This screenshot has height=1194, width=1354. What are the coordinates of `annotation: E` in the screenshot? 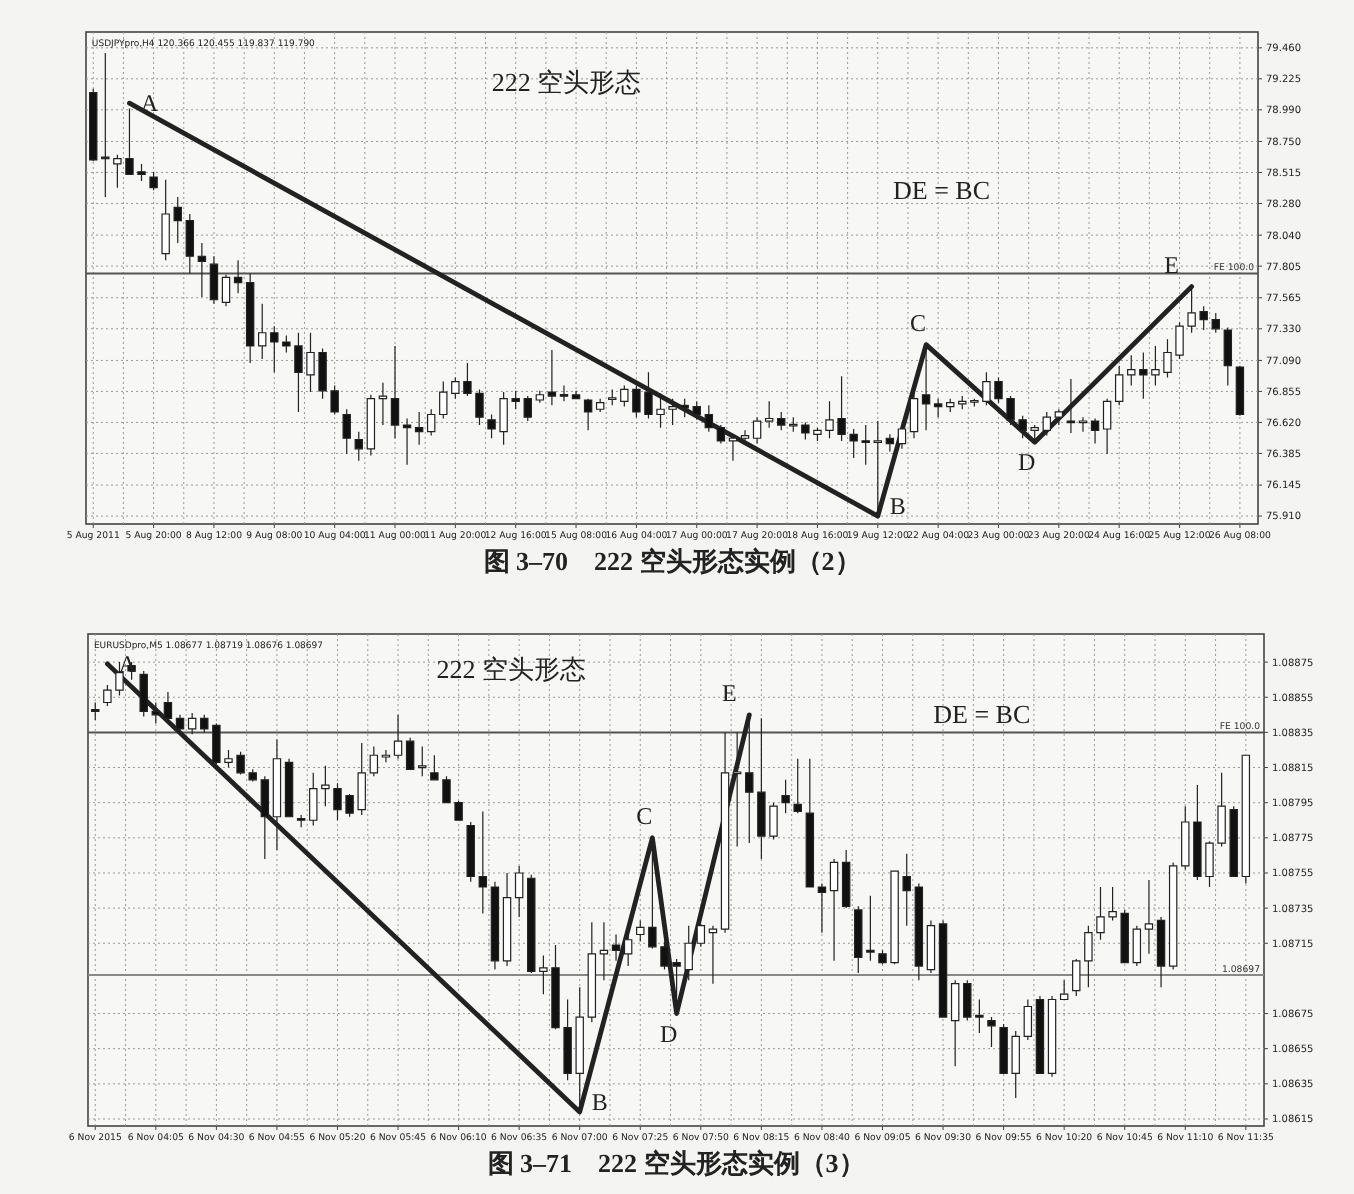 It's located at (1171, 264).